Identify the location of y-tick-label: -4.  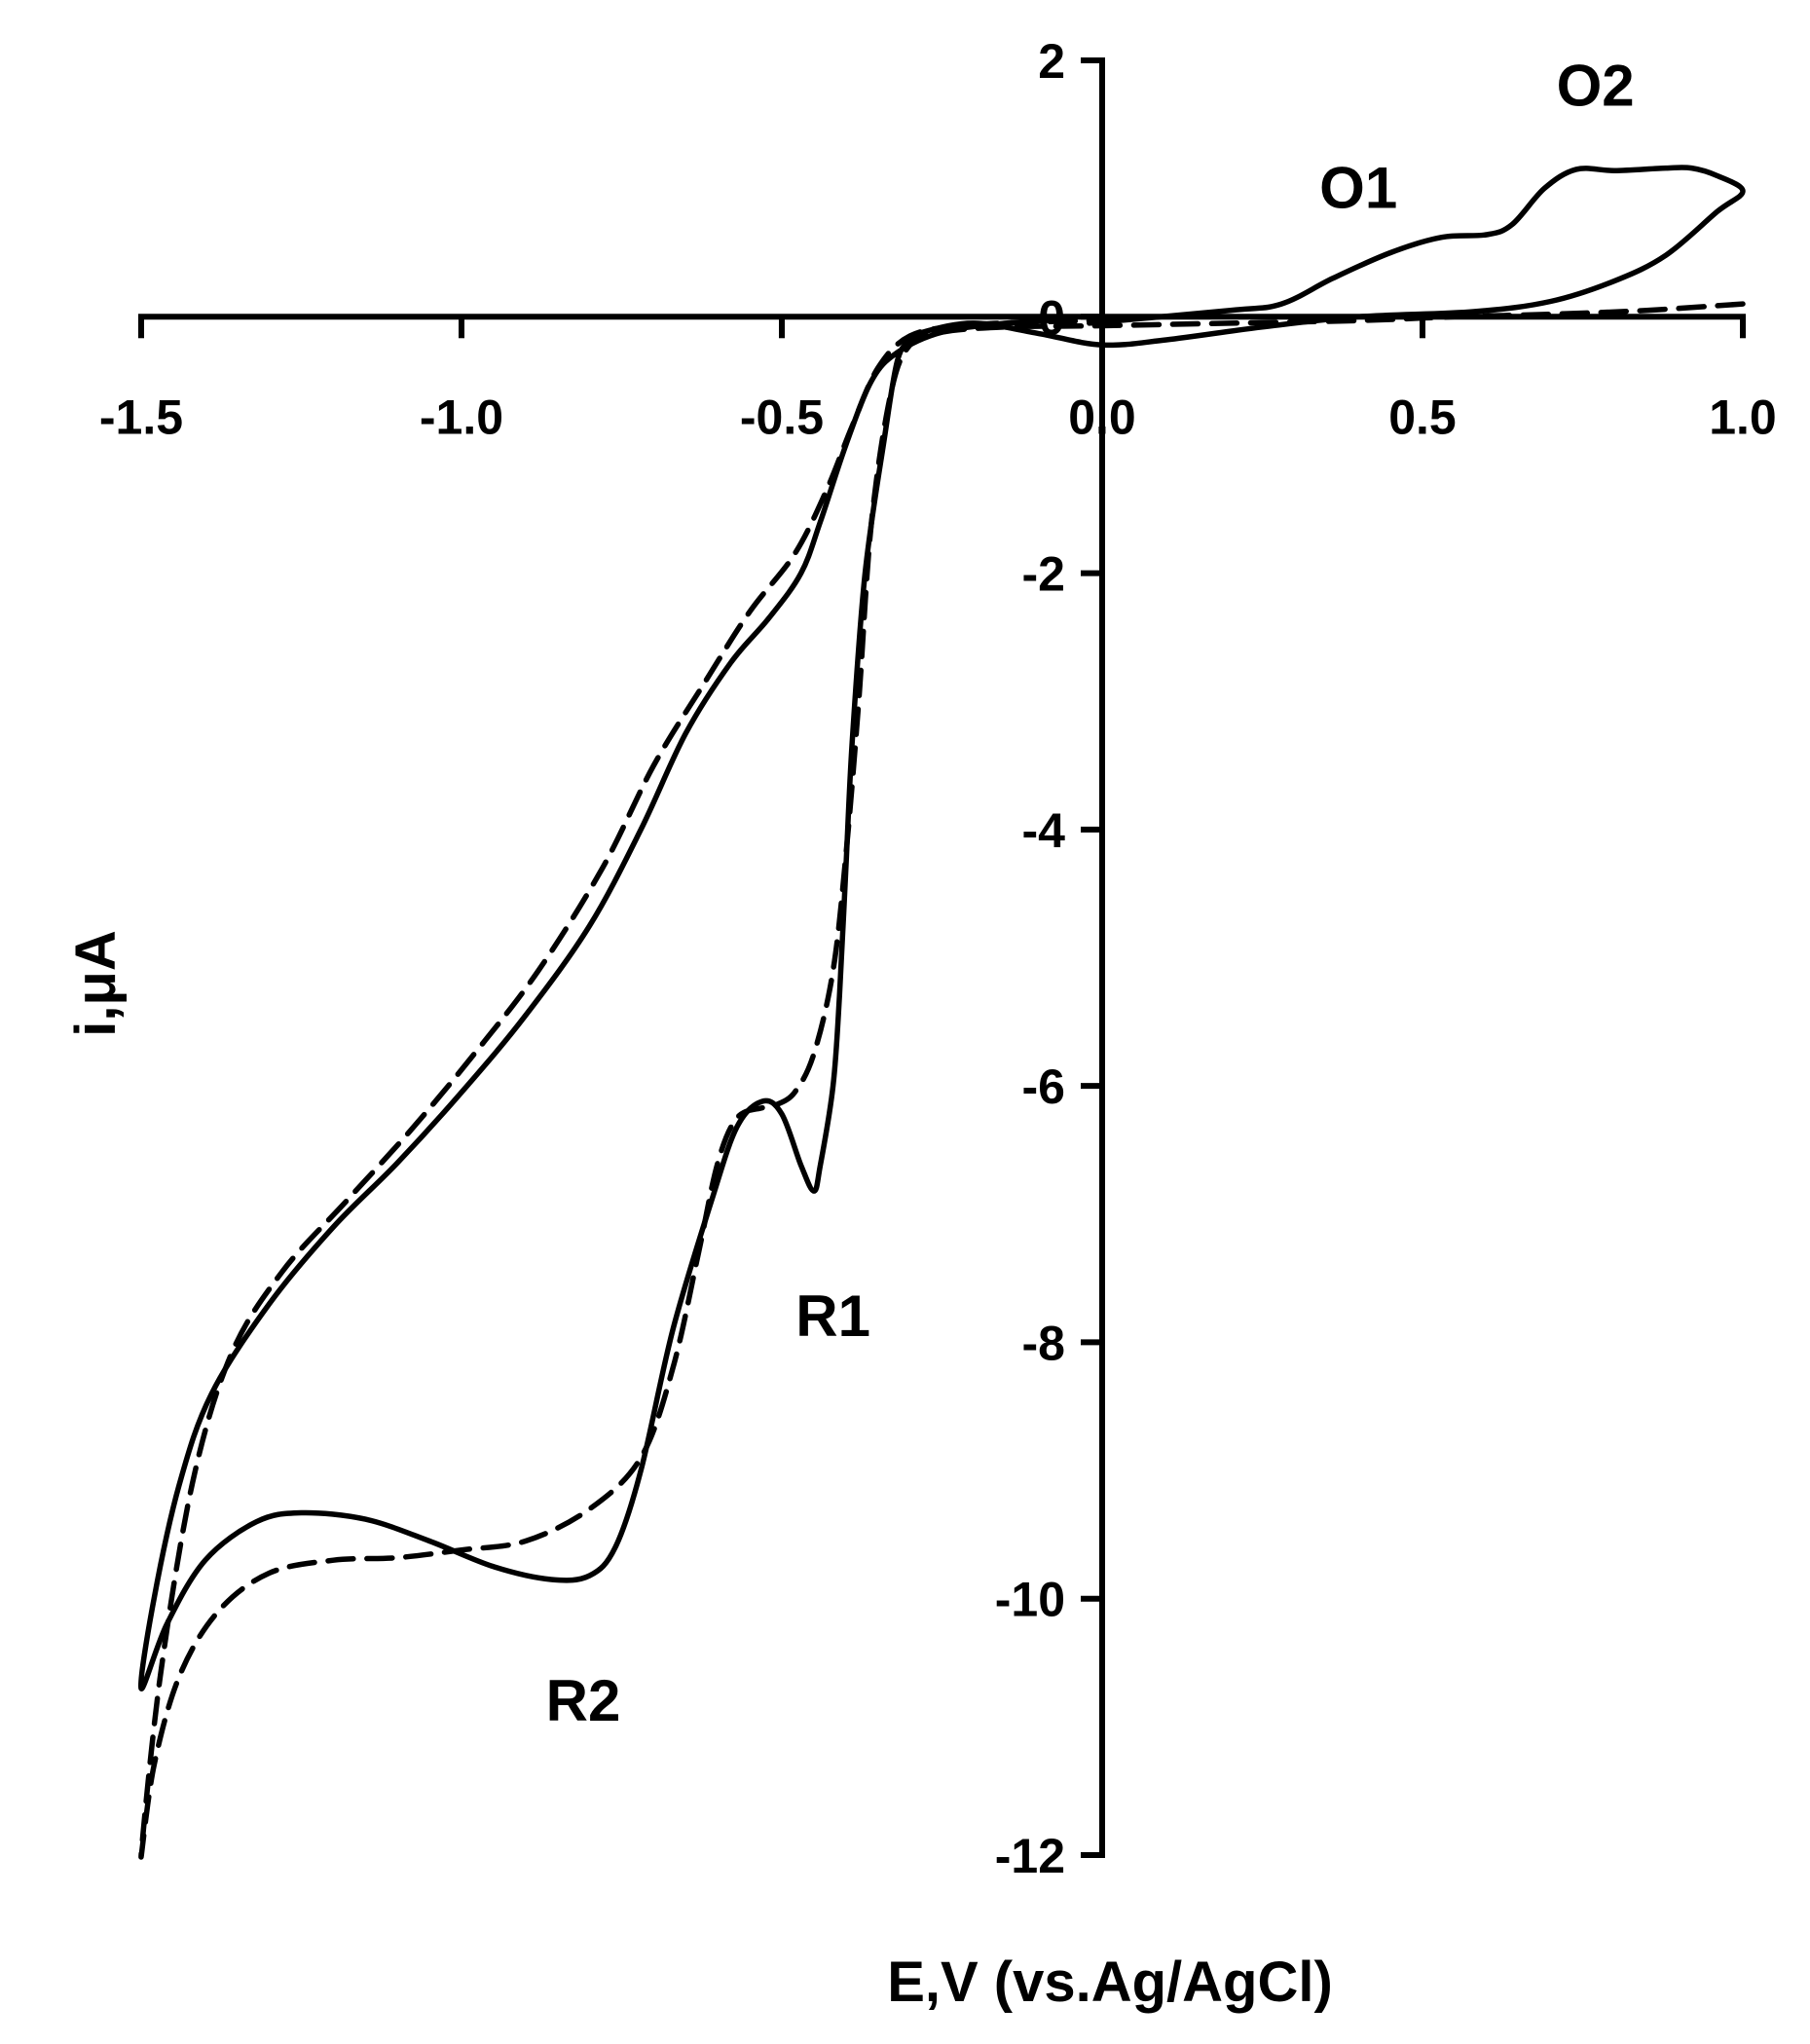
(1044, 830).